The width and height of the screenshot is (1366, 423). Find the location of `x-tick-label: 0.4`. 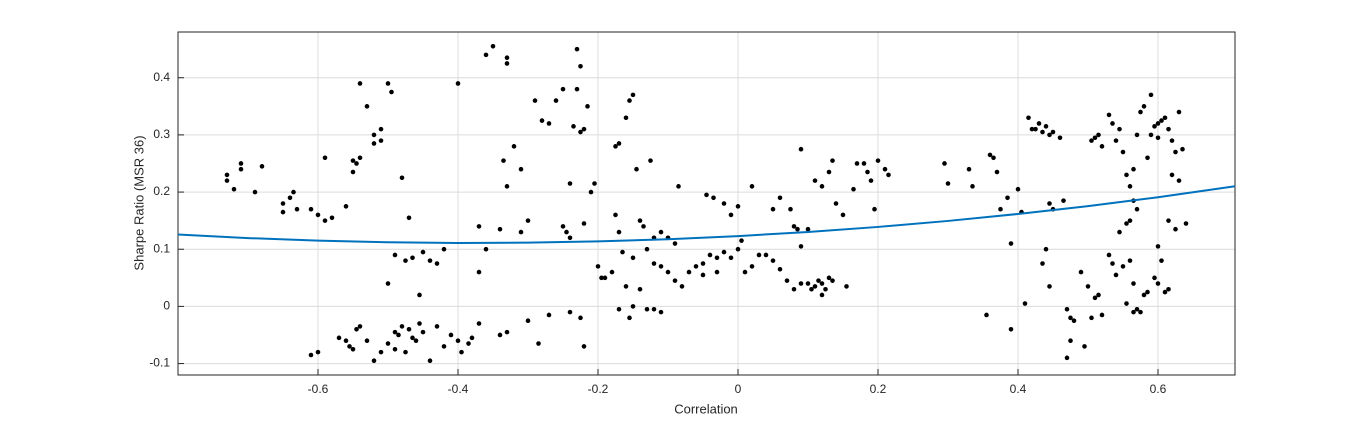

x-tick-label: 0.4 is located at coordinates (1018, 389).